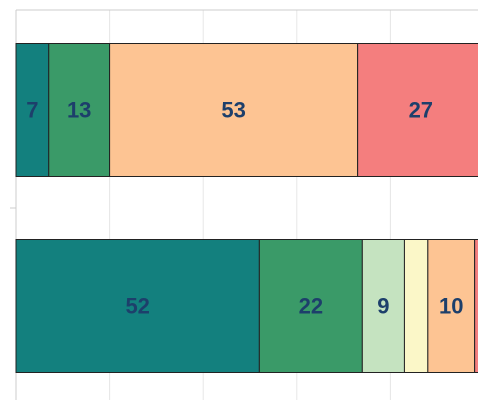 The width and height of the screenshot is (478, 400). What do you see at coordinates (421, 110) in the screenshot?
I see `data-label: 27` at bounding box center [421, 110].